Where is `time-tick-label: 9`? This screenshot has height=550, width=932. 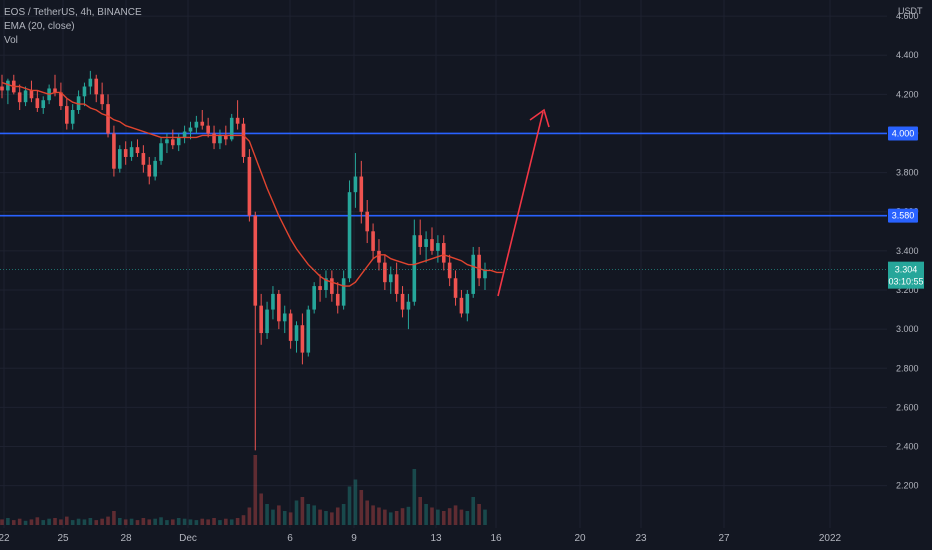
time-tick-label: 9 is located at coordinates (354, 538).